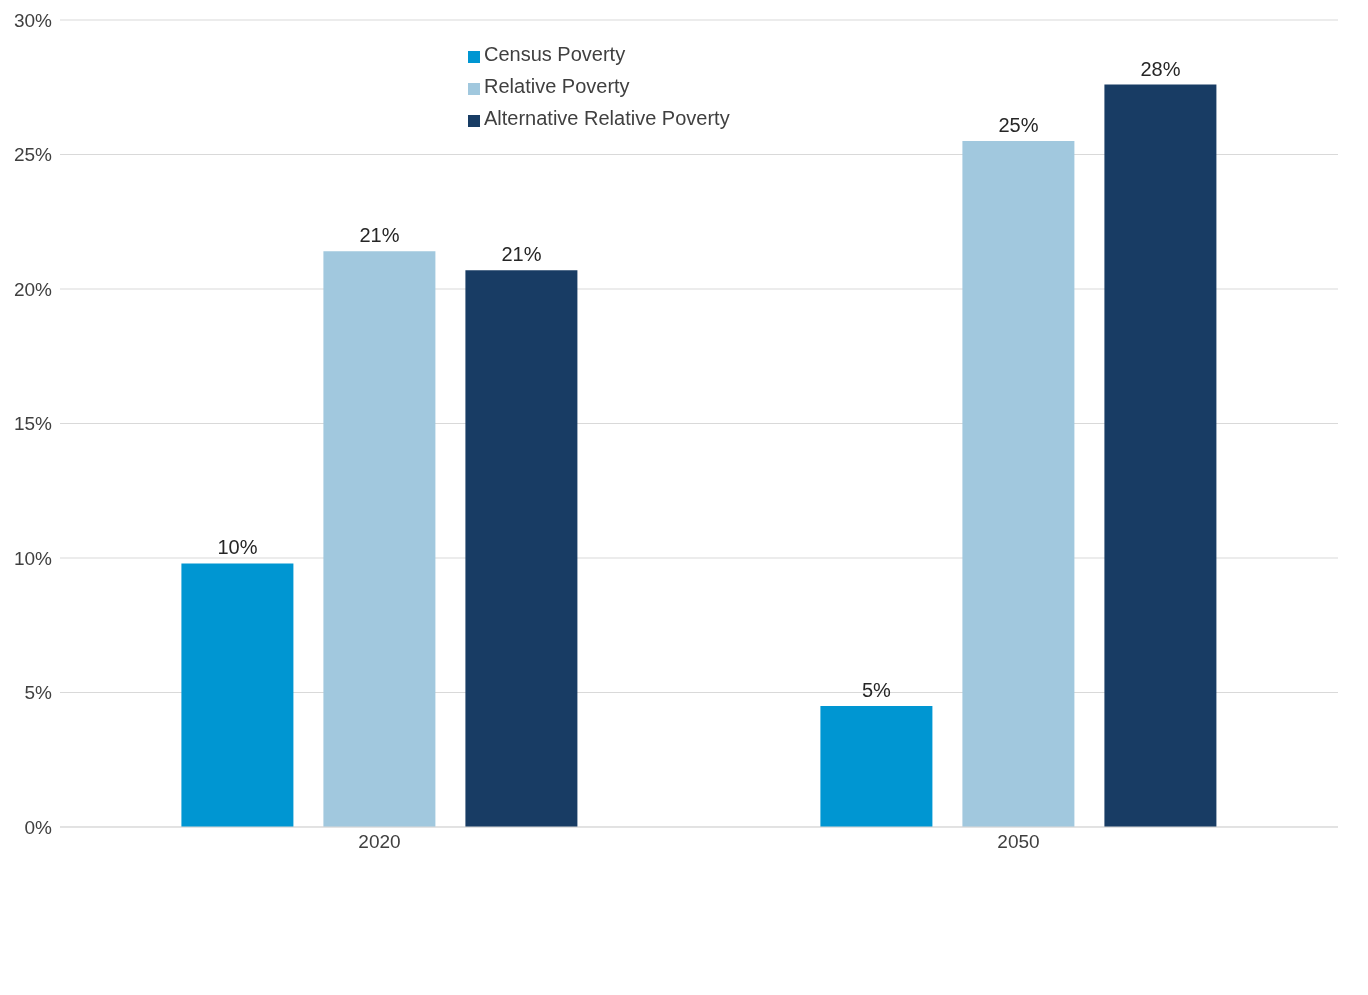 This screenshot has width=1368, height=995. What do you see at coordinates (237, 547) in the screenshot?
I see `data-label: 10%` at bounding box center [237, 547].